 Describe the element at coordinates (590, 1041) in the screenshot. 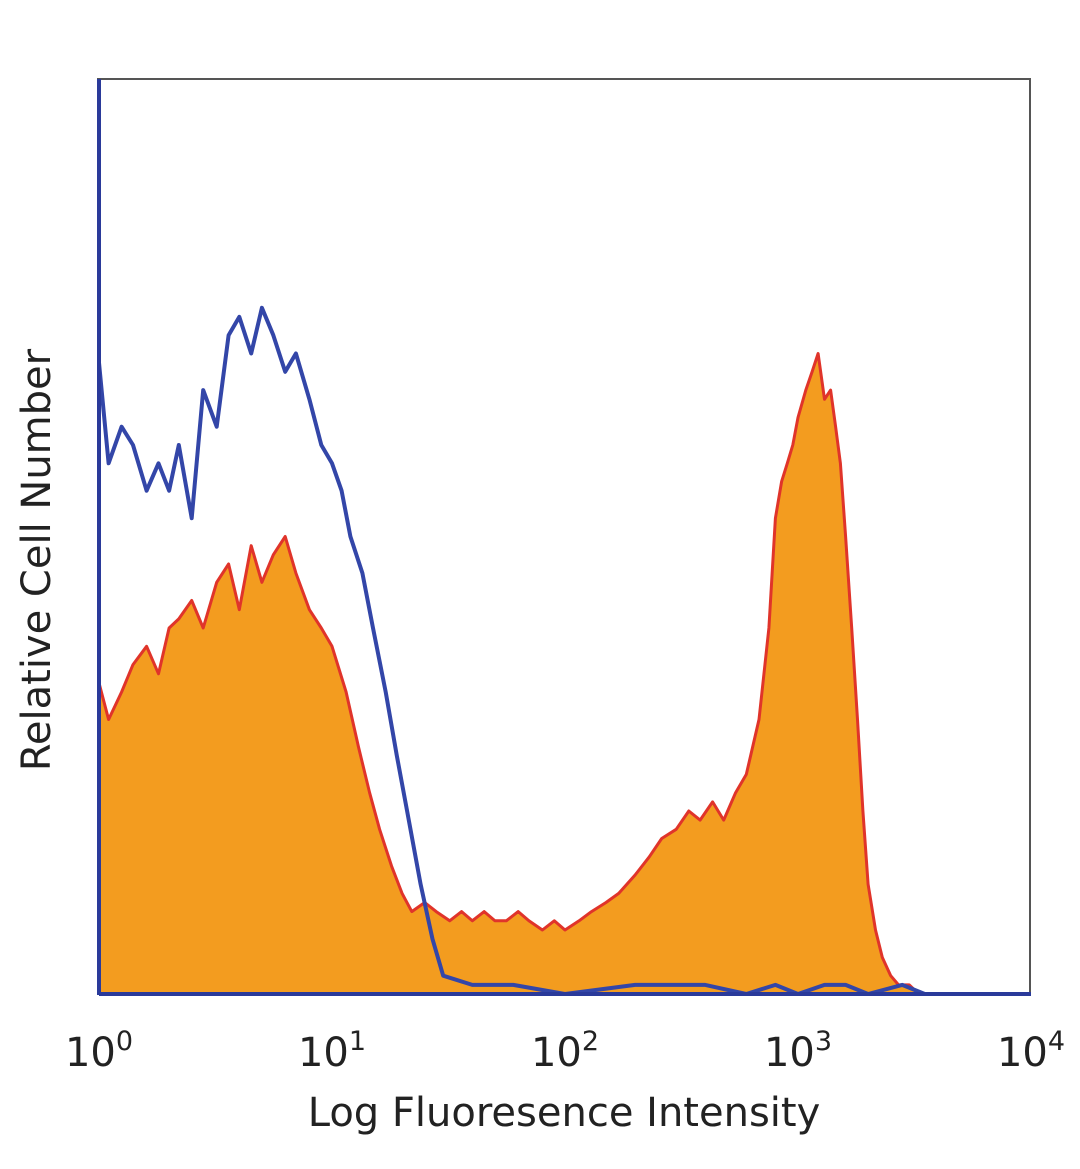

I see `x-tick-exponent: 2` at that location.